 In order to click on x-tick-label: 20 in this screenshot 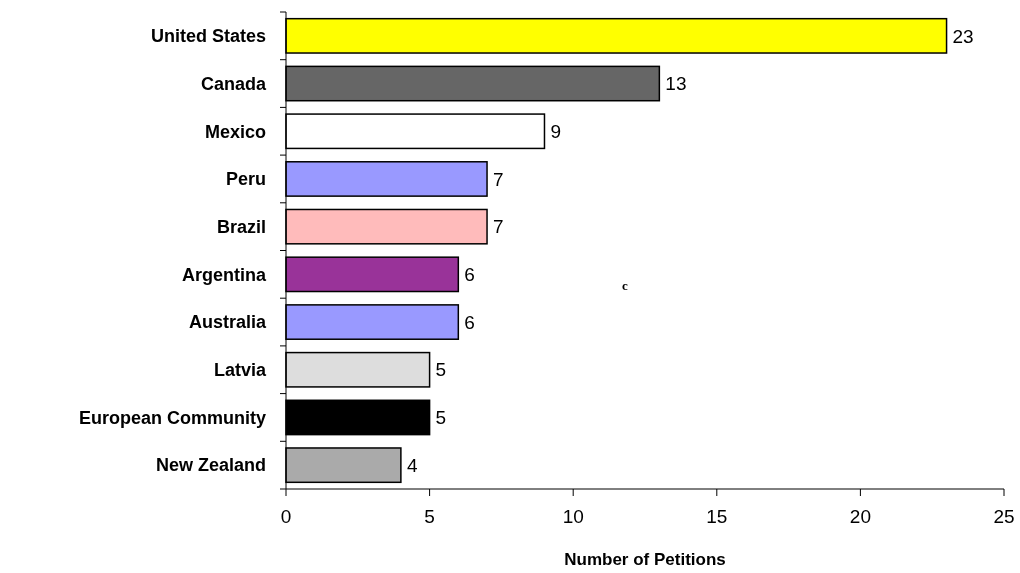, I will do `click(860, 516)`.